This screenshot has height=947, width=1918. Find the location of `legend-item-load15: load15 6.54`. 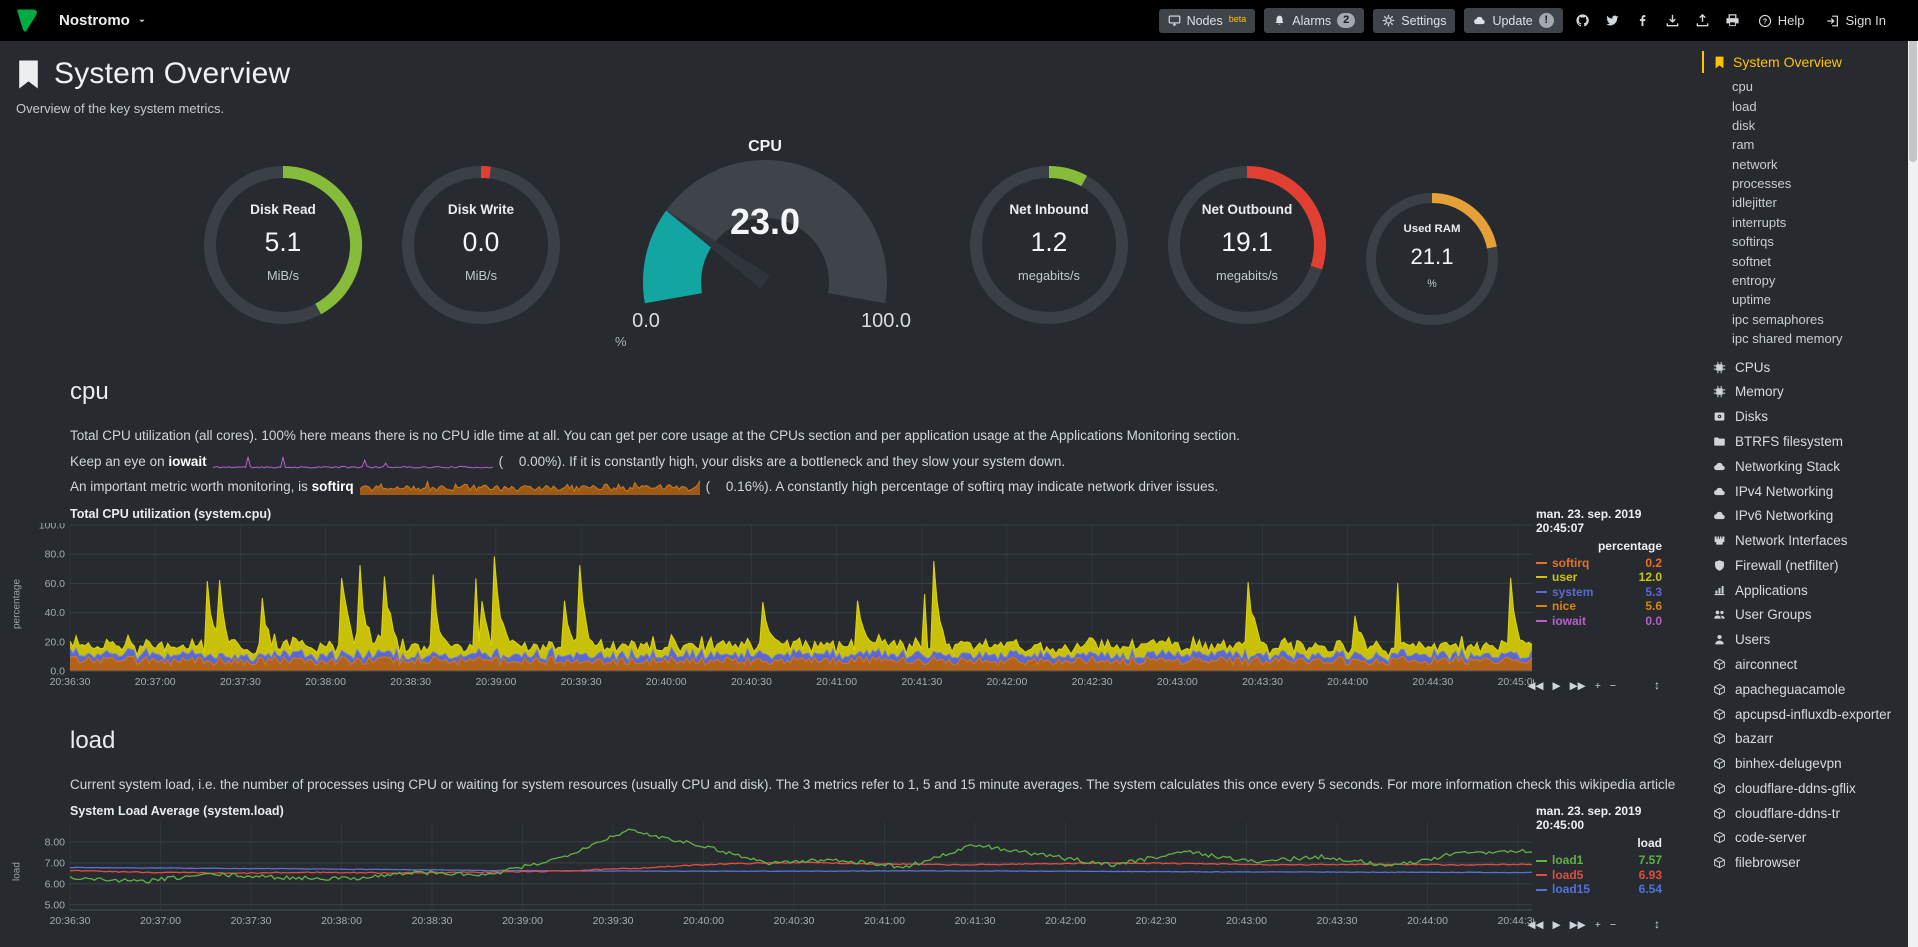

legend-item-load15: load15 6.54 is located at coordinates (1599, 889).